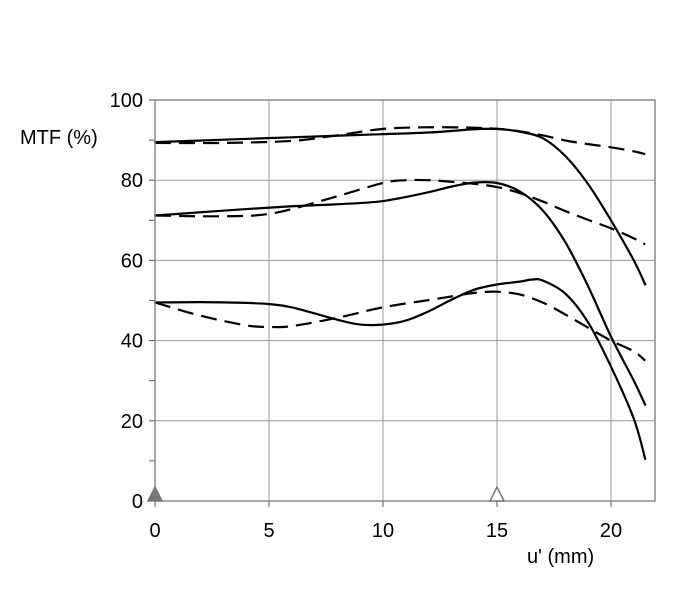 The height and width of the screenshot is (603, 689). What do you see at coordinates (132, 261) in the screenshot?
I see `y-tick-label-60: 60` at bounding box center [132, 261].